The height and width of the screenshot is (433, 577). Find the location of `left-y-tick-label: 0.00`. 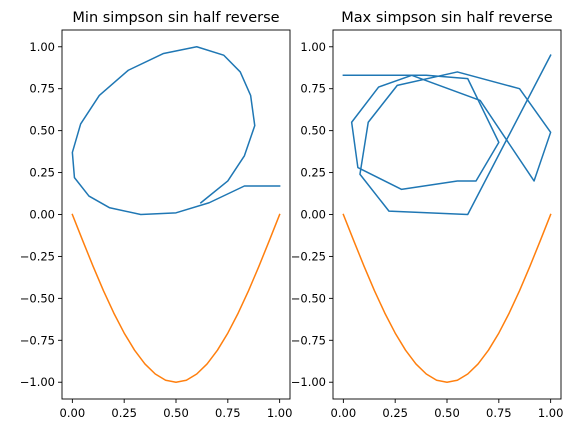

left-y-tick-label: 0.00 is located at coordinates (42, 215).